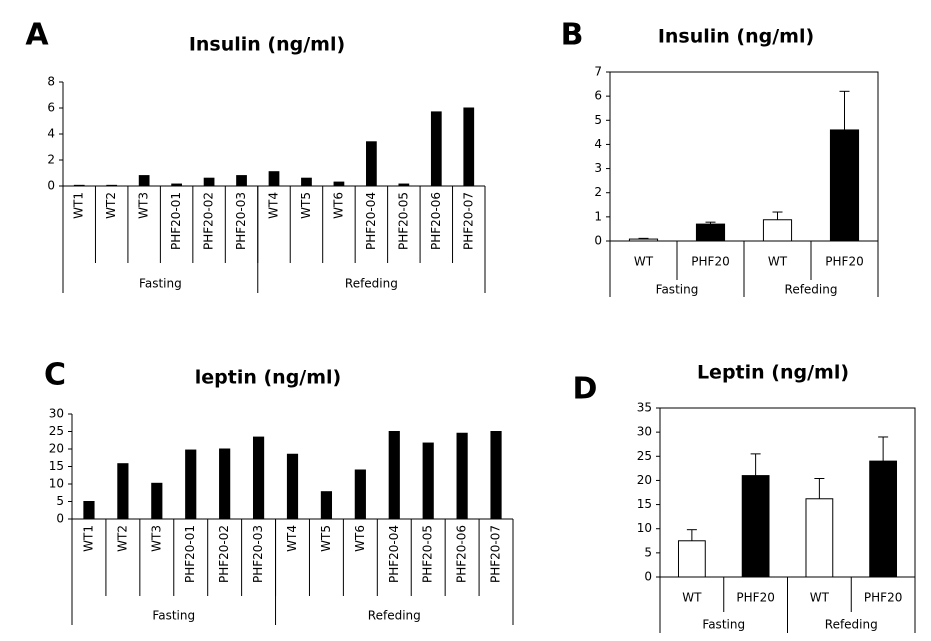  I want to click on y-tick-label: 2, so click(598, 192).